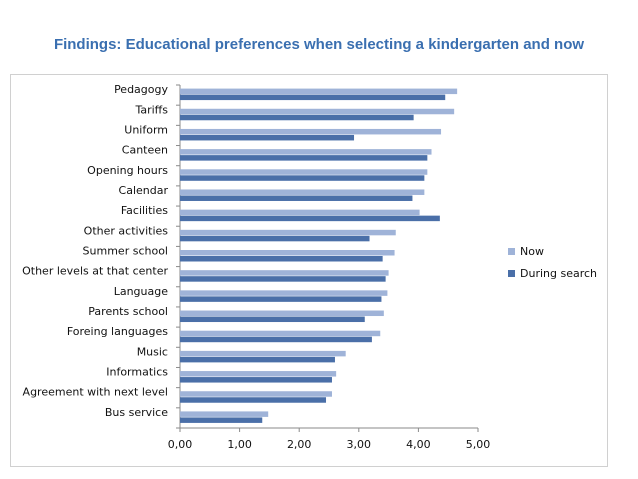  I want to click on category-label: Other levels at that center, so click(95, 271).